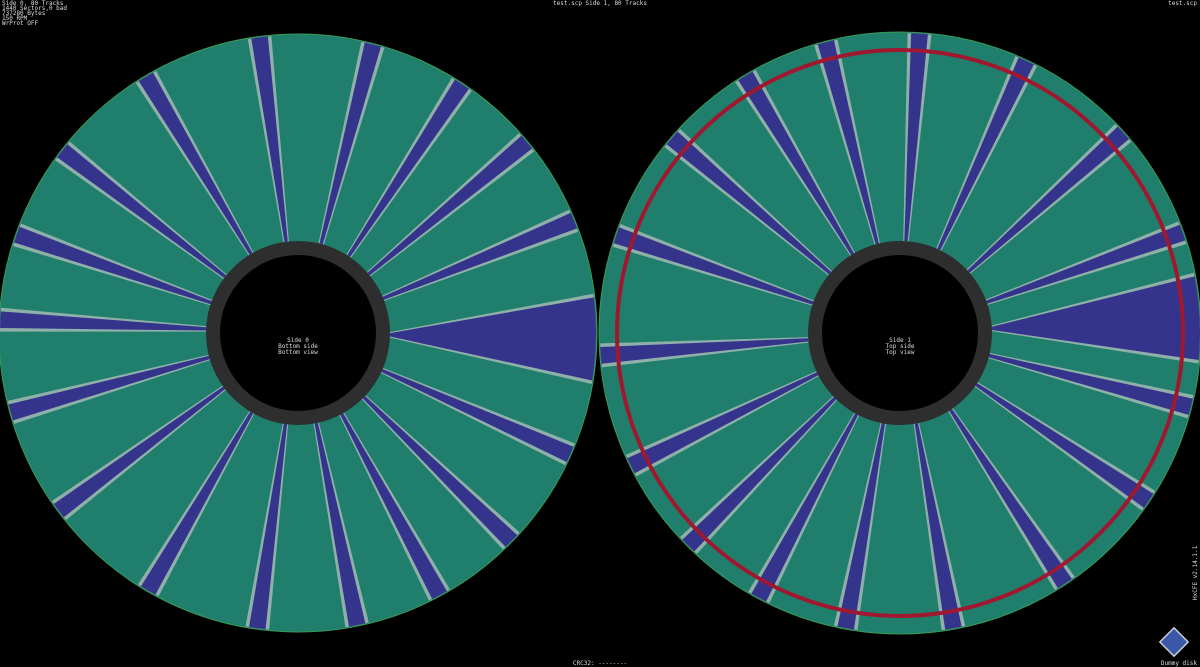 This screenshot has height=667, width=1200. Describe the element at coordinates (900, 346) in the screenshot. I see `disk-label: Top side` at that location.